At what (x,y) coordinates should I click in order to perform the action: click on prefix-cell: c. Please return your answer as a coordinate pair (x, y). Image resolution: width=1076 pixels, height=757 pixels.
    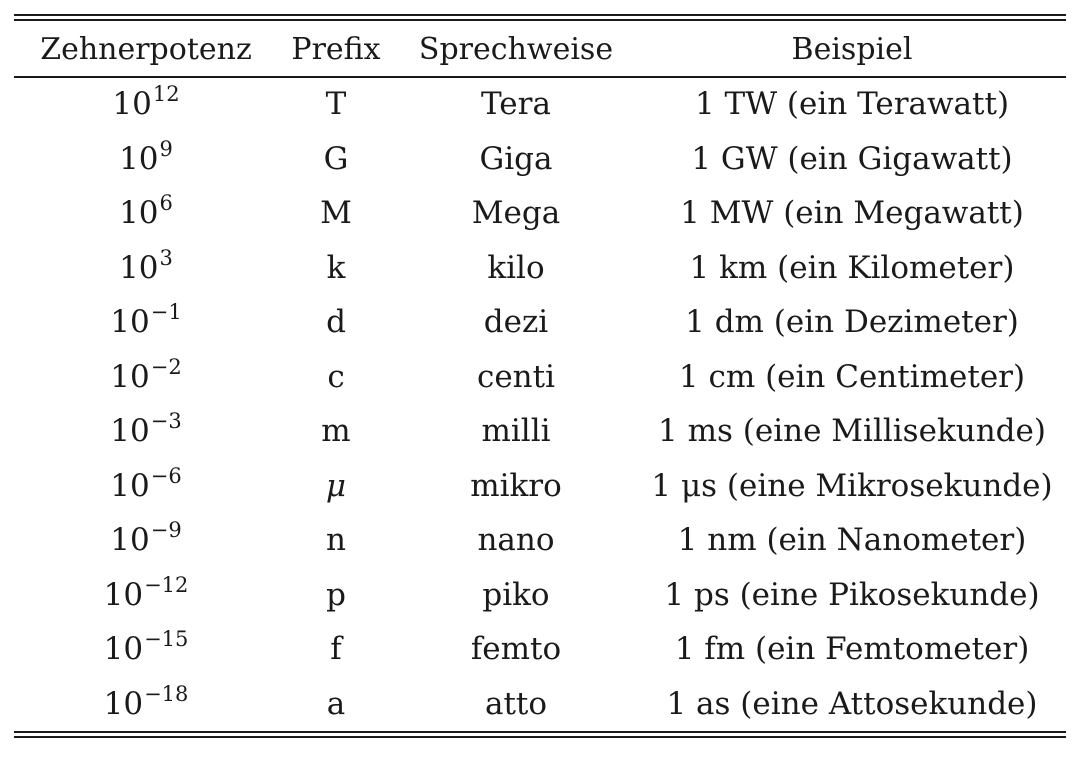
    Looking at the image, I should click on (336, 376).